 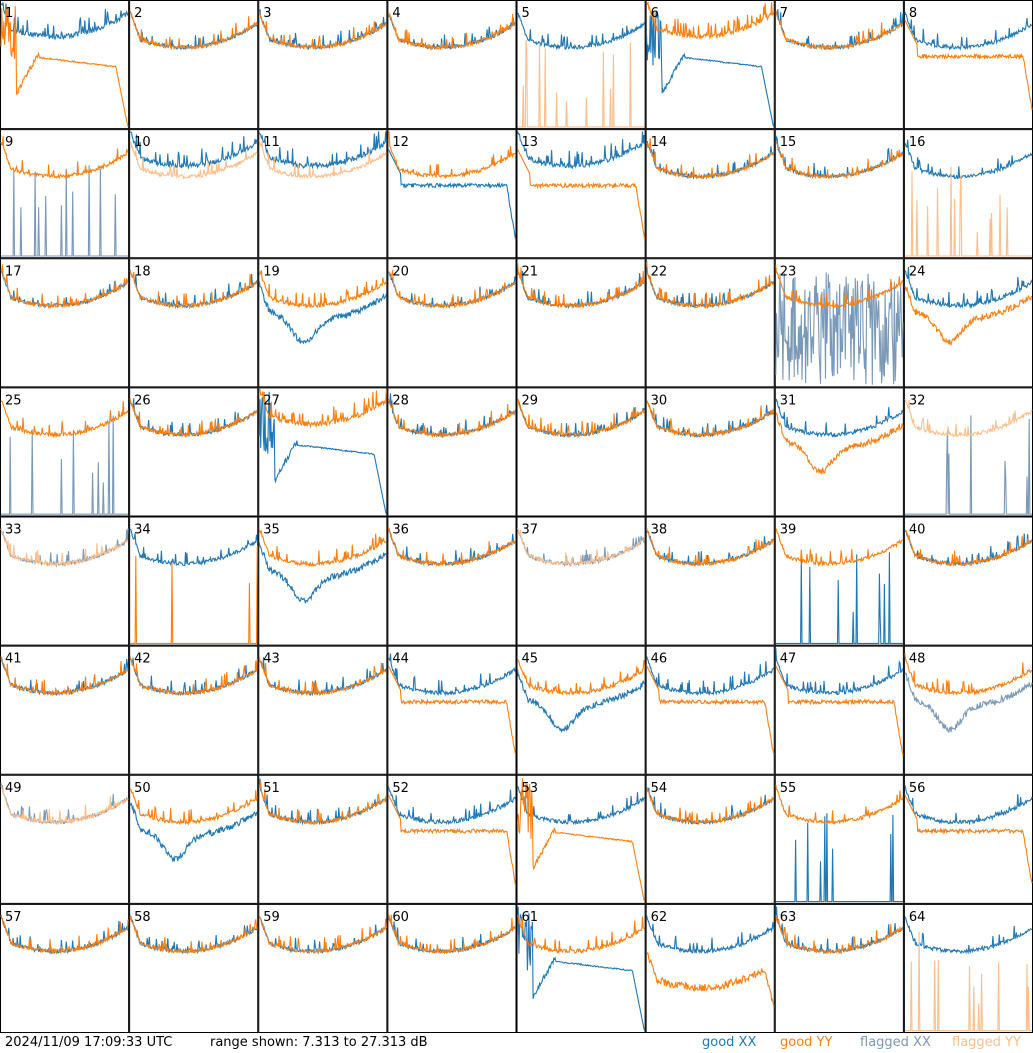 I want to click on panel-label: 29, so click(x=530, y=400).